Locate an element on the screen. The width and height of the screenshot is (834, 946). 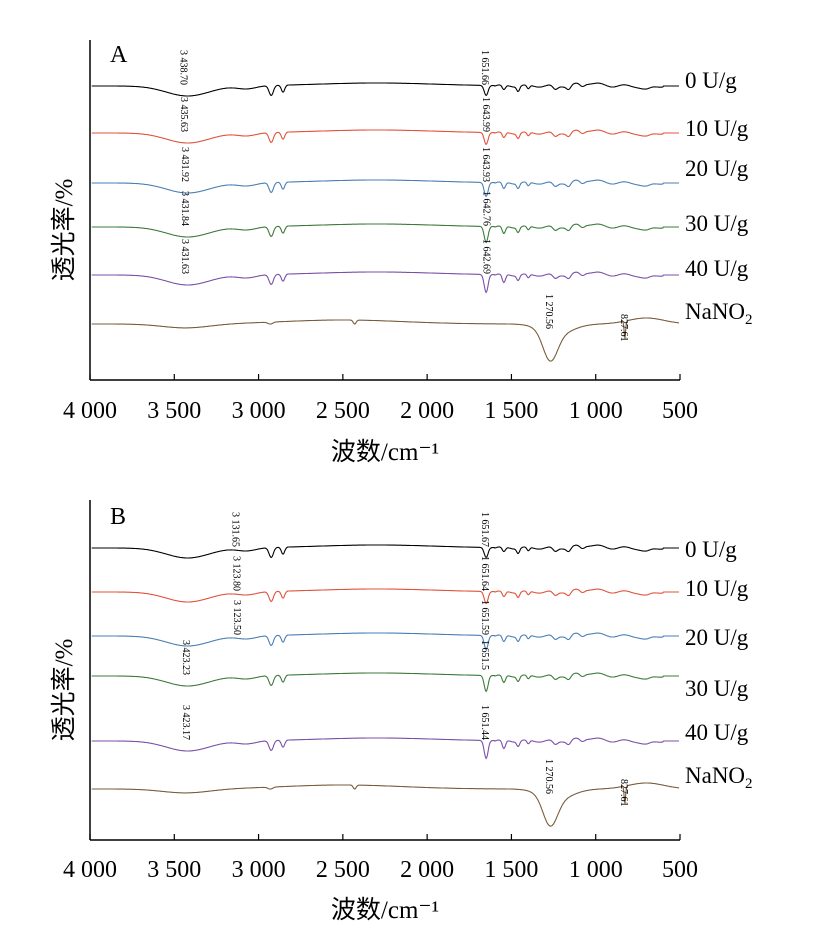
peak-annotation: 1 651.66 is located at coordinates (484, 67).